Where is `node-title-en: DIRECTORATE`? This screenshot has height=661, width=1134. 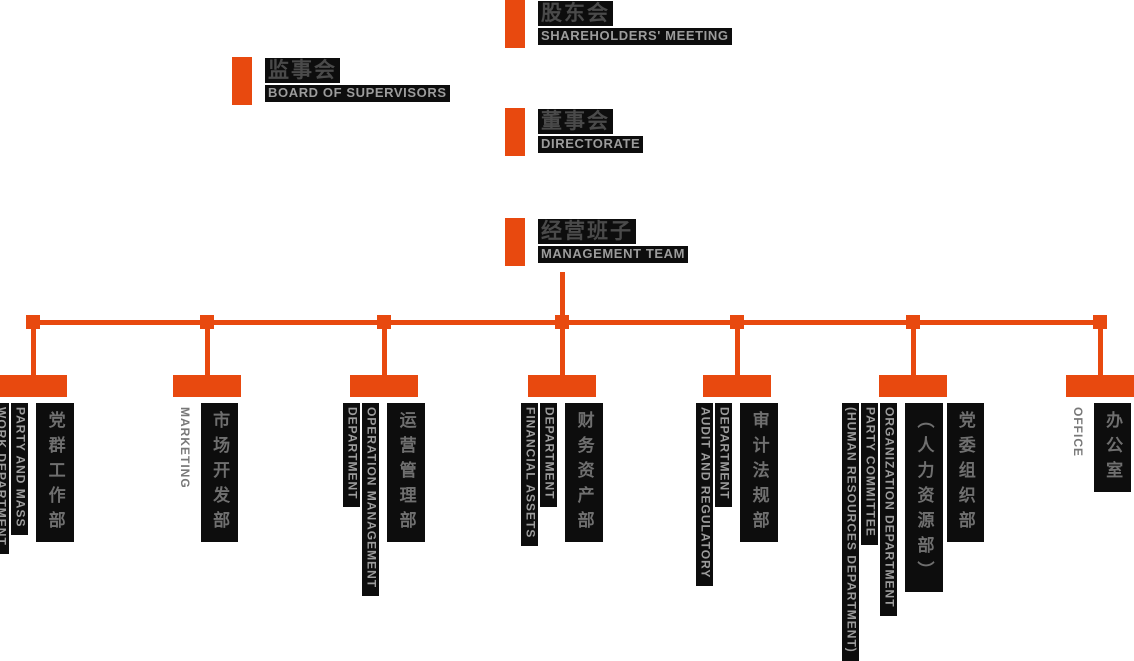 node-title-en: DIRECTORATE is located at coordinates (591, 145).